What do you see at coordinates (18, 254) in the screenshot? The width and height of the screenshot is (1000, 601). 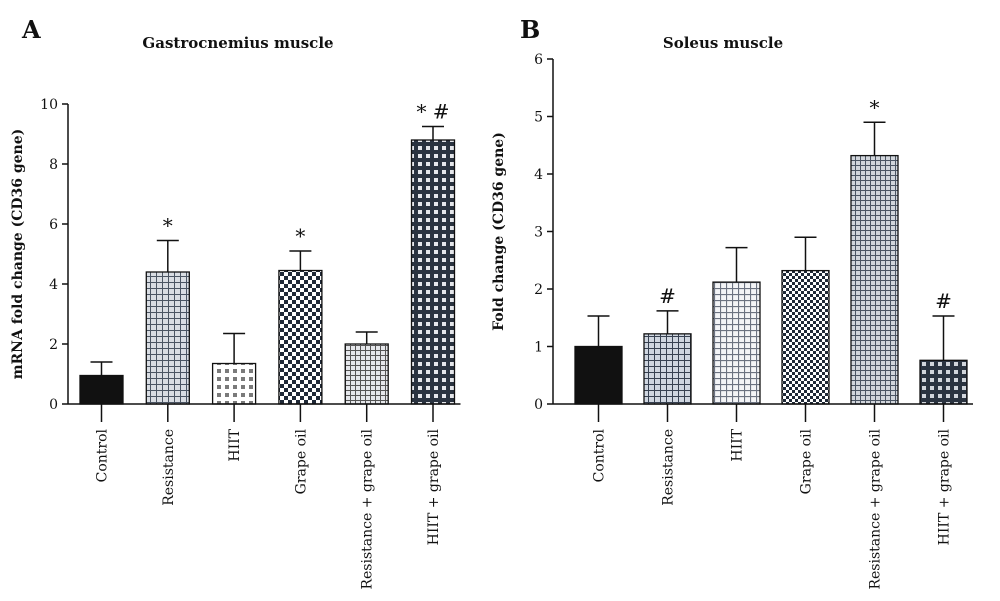 I see `y-axis-title: mRNA fold change (CD36 gene)` at bounding box center [18, 254].